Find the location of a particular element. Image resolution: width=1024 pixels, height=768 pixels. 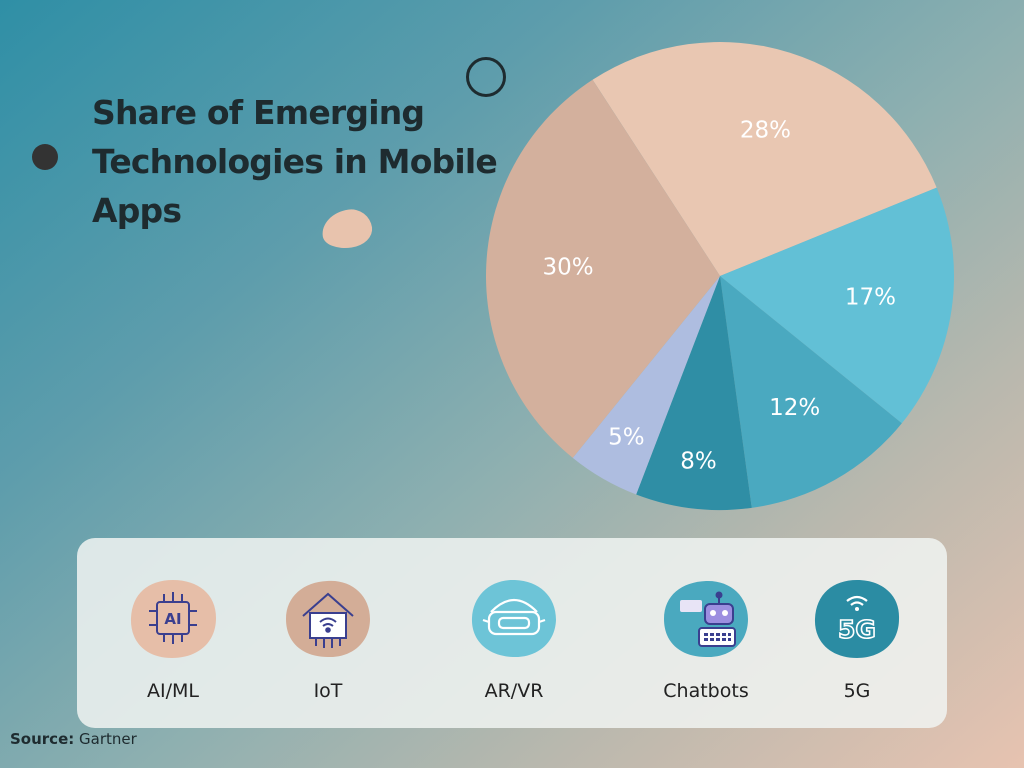

tech-label: AR/VR is located at coordinates (514, 691).